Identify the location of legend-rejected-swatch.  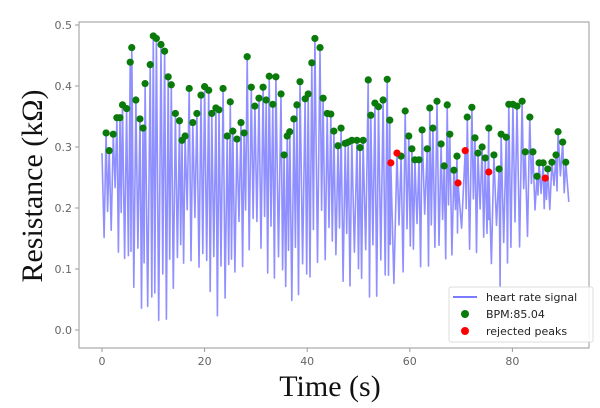
(465, 331).